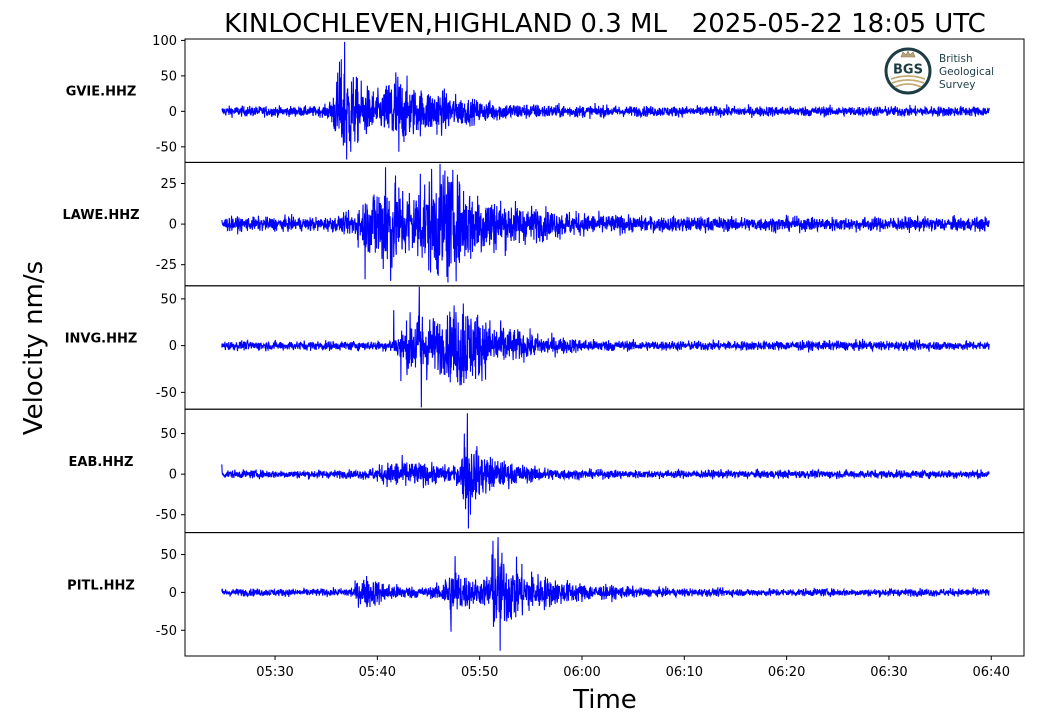 The image size is (1046, 723). I want to click on station-label: GVIE.HHZ, so click(101, 92).